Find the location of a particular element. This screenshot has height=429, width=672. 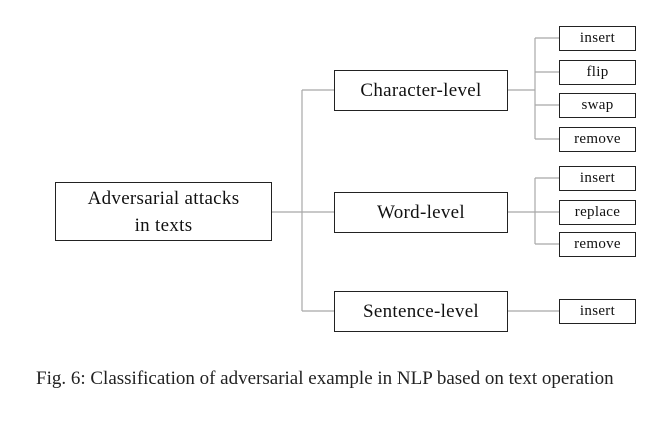

char-flip-node: flip is located at coordinates (597, 72).